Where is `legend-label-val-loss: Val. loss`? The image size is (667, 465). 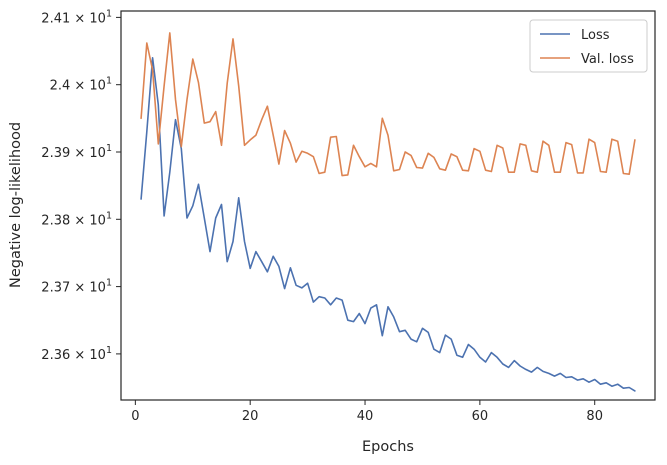
legend-label-val-loss: Val. loss is located at coordinates (607, 59).